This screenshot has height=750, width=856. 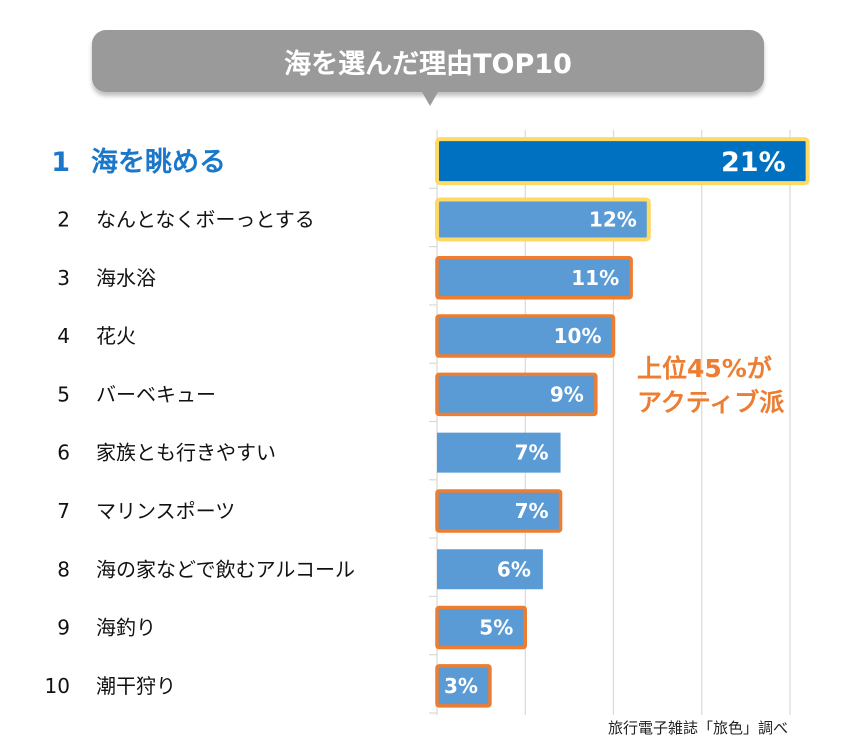 I want to click on rank-label: 6, so click(x=63, y=453).